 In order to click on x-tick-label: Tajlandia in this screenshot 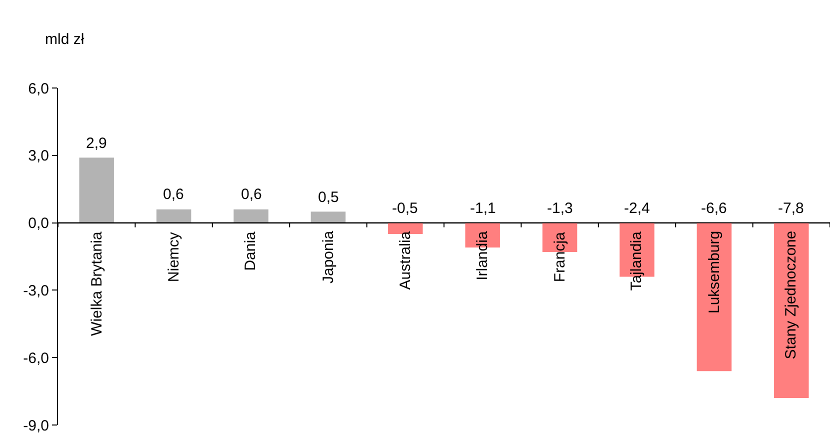, I will do `click(637, 260)`.